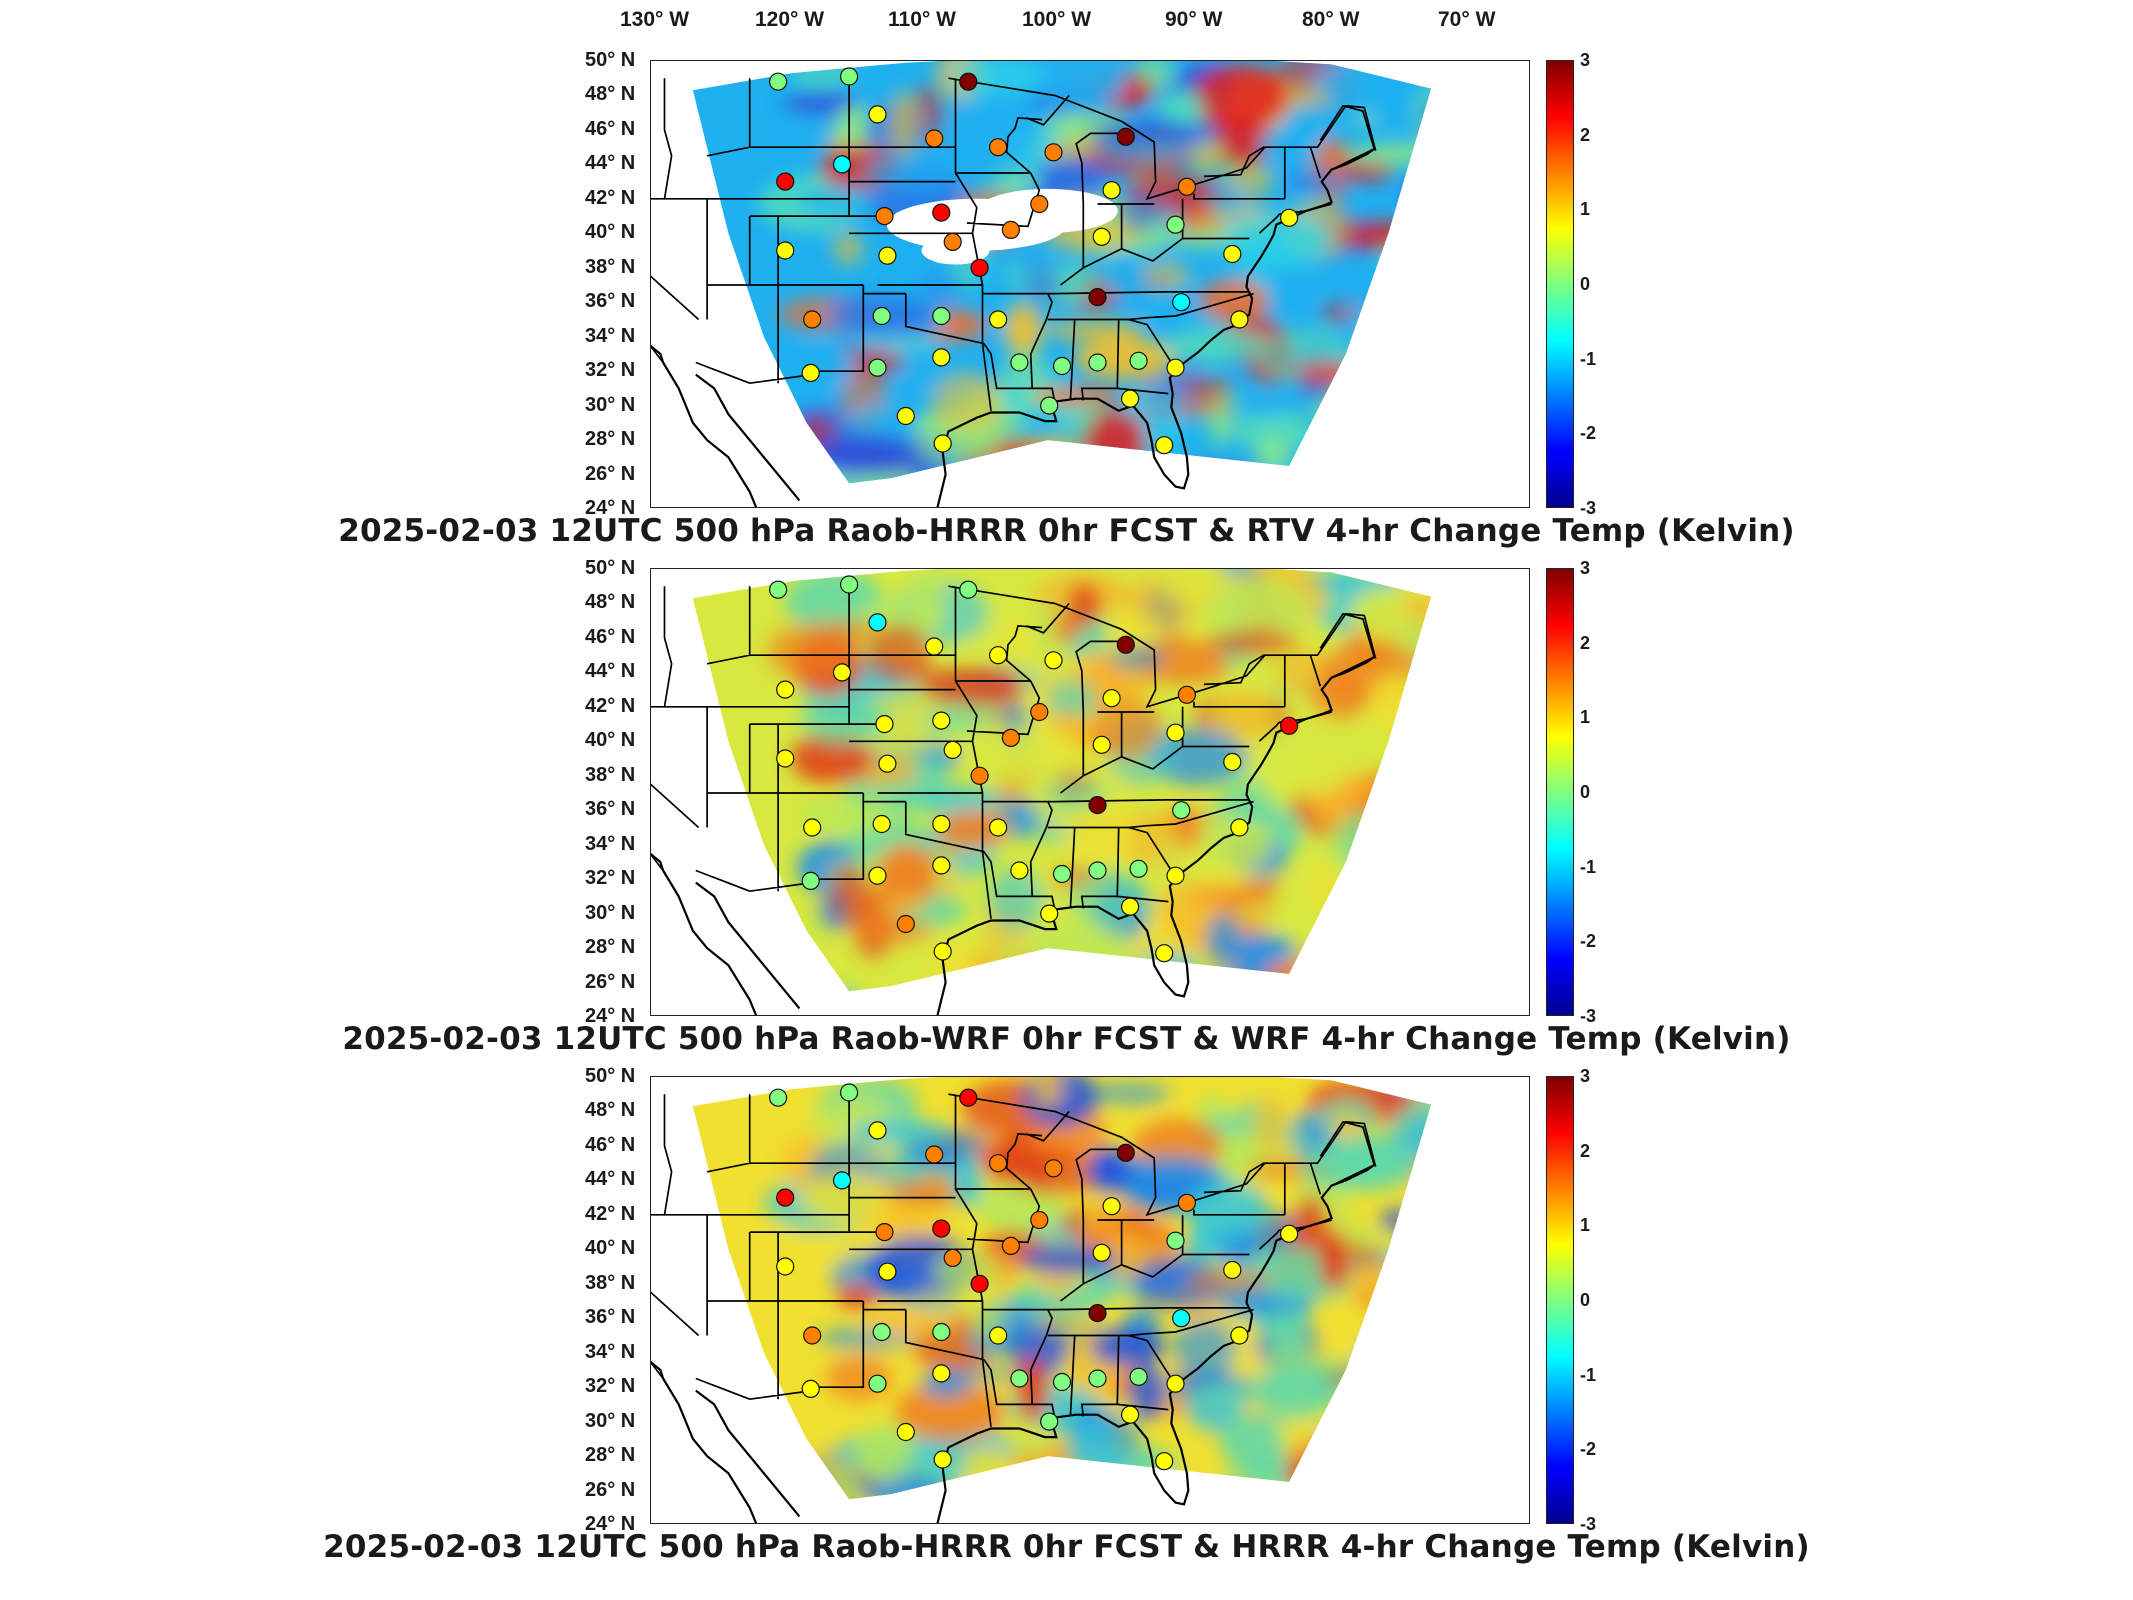  I want to click on colorbar-tick-label: -2, so click(1588, 1449).